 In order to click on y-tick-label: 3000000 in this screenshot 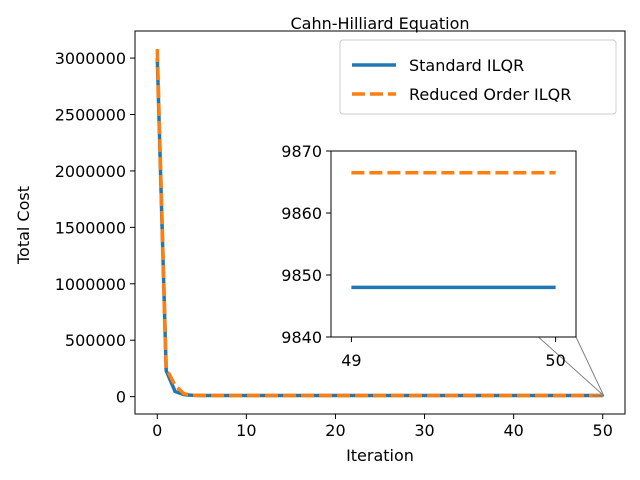, I will do `click(90, 58)`.